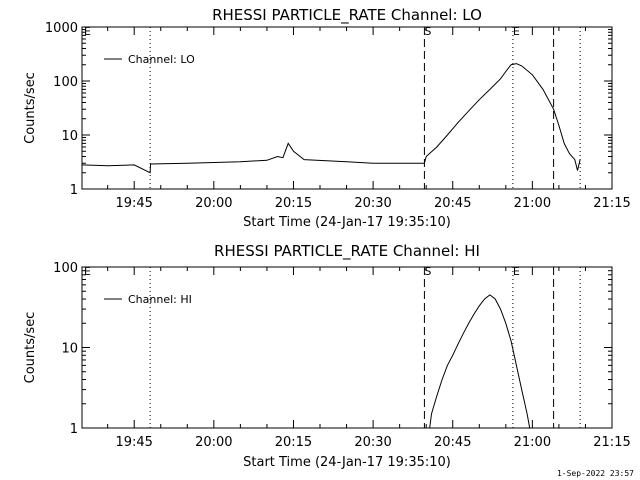 Image resolution: width=640 pixels, height=480 pixels. Describe the element at coordinates (160, 299) in the screenshot. I see `legend-label: Channel: HI` at that location.